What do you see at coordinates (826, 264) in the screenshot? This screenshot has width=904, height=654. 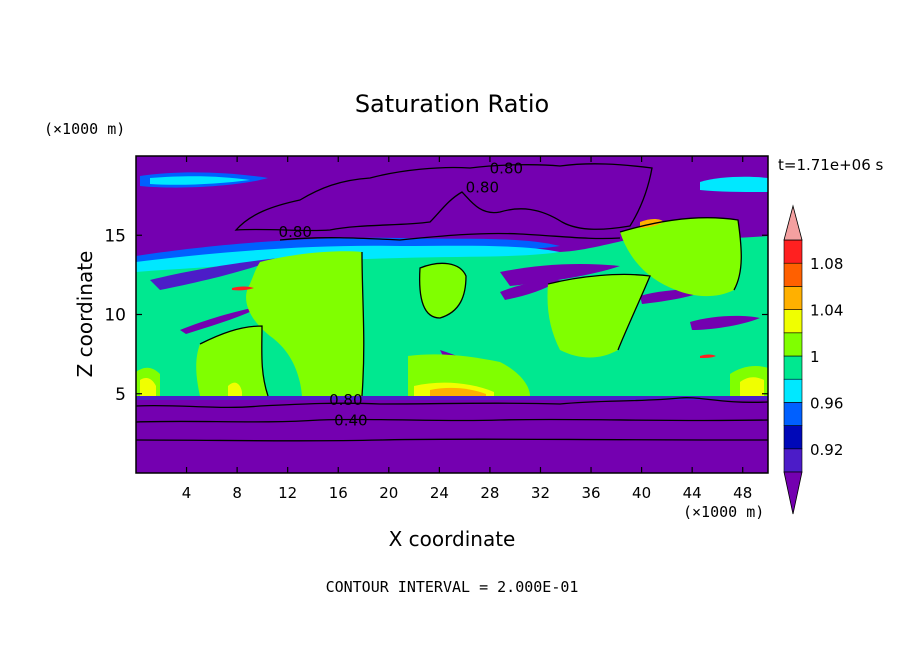 I see `colorbar-label: 1.08` at bounding box center [826, 264].